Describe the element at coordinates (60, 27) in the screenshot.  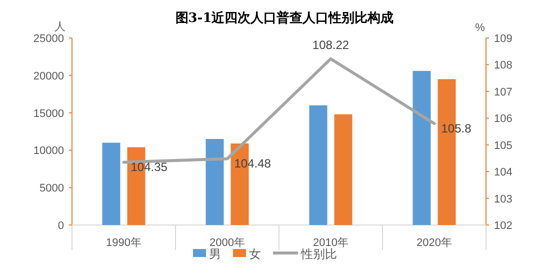
I see `y-axis-title: 人` at that location.